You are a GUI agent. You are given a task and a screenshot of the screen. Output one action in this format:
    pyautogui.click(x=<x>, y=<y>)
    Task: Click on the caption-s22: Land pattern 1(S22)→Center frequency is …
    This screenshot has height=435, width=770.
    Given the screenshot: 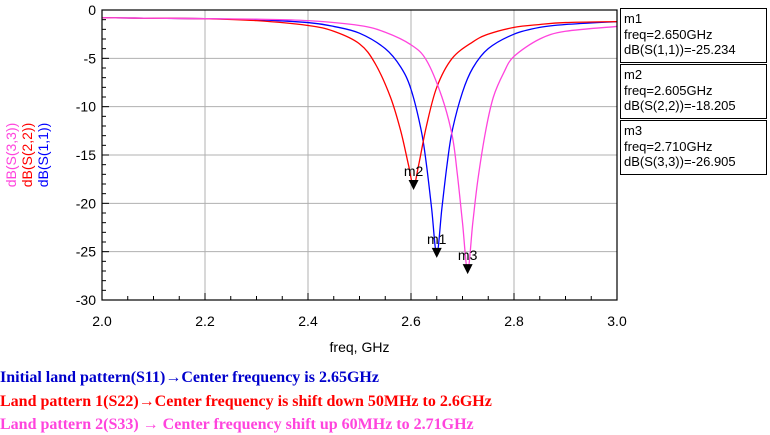 What is the action you would take?
    pyautogui.click(x=246, y=401)
    